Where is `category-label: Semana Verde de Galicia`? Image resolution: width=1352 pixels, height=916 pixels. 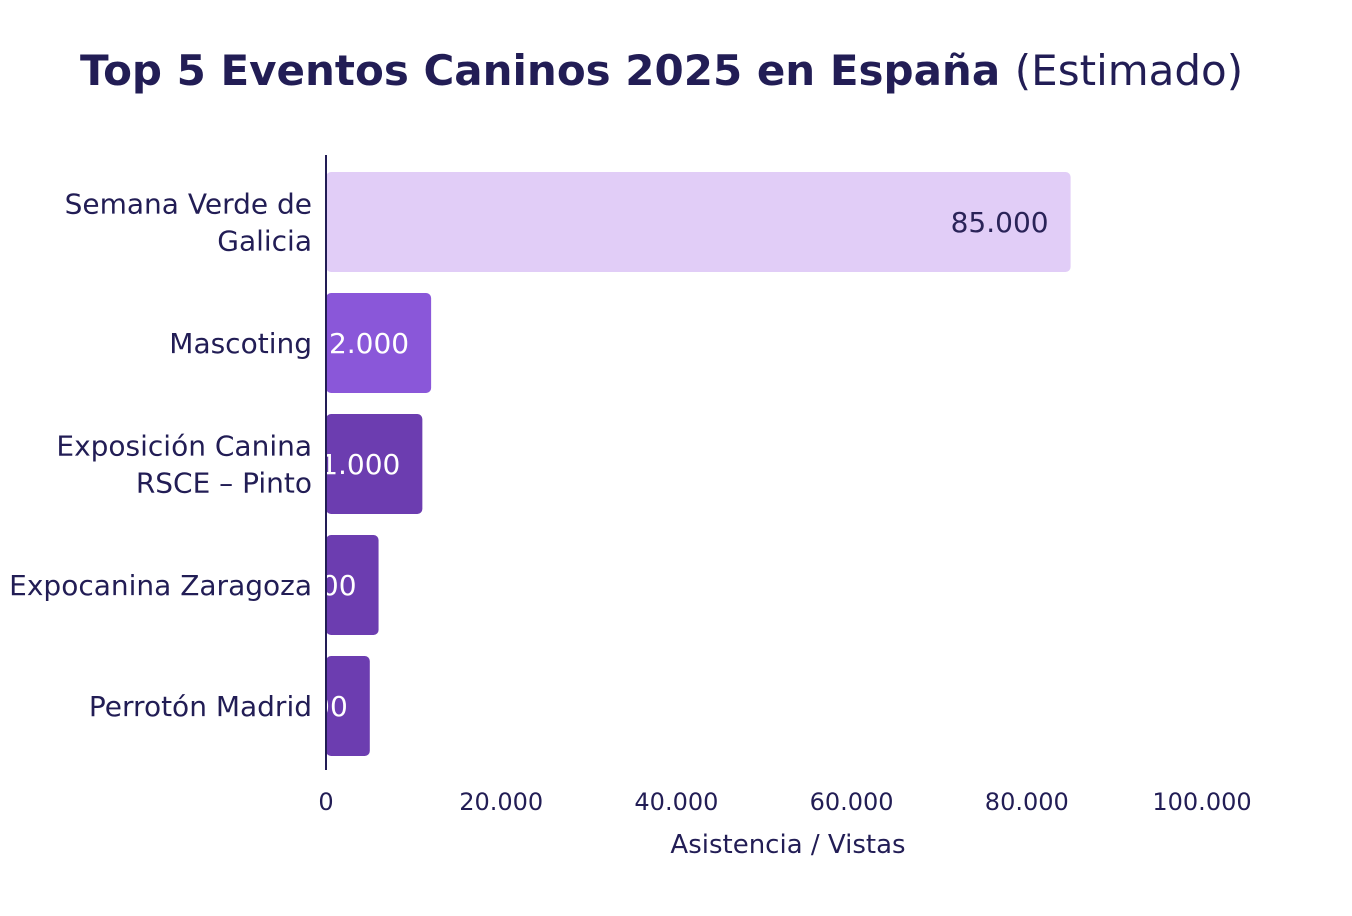 category-label: Semana Verde de Galicia is located at coordinates (188, 223).